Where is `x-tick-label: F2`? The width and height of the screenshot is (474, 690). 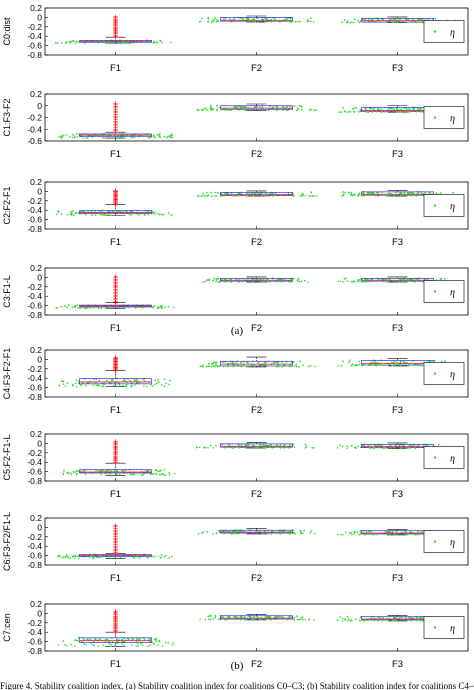 x-tick-label: F2 is located at coordinates (256, 154).